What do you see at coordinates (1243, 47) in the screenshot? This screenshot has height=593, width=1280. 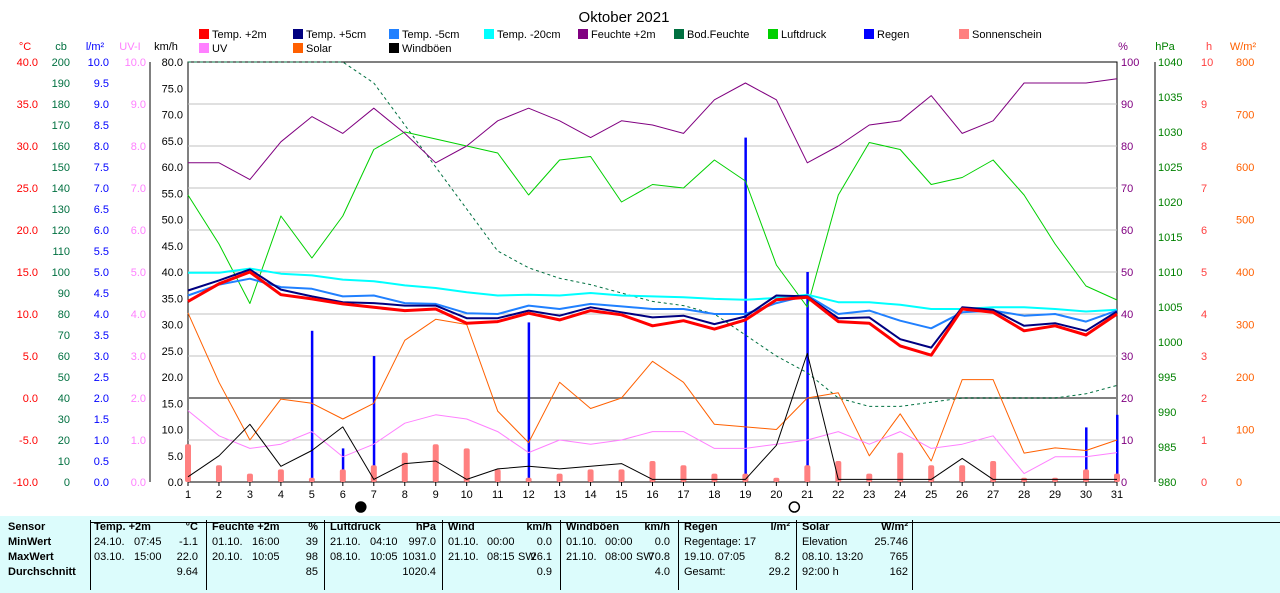 I see `axis-unit-solar: W/m²` at bounding box center [1243, 47].